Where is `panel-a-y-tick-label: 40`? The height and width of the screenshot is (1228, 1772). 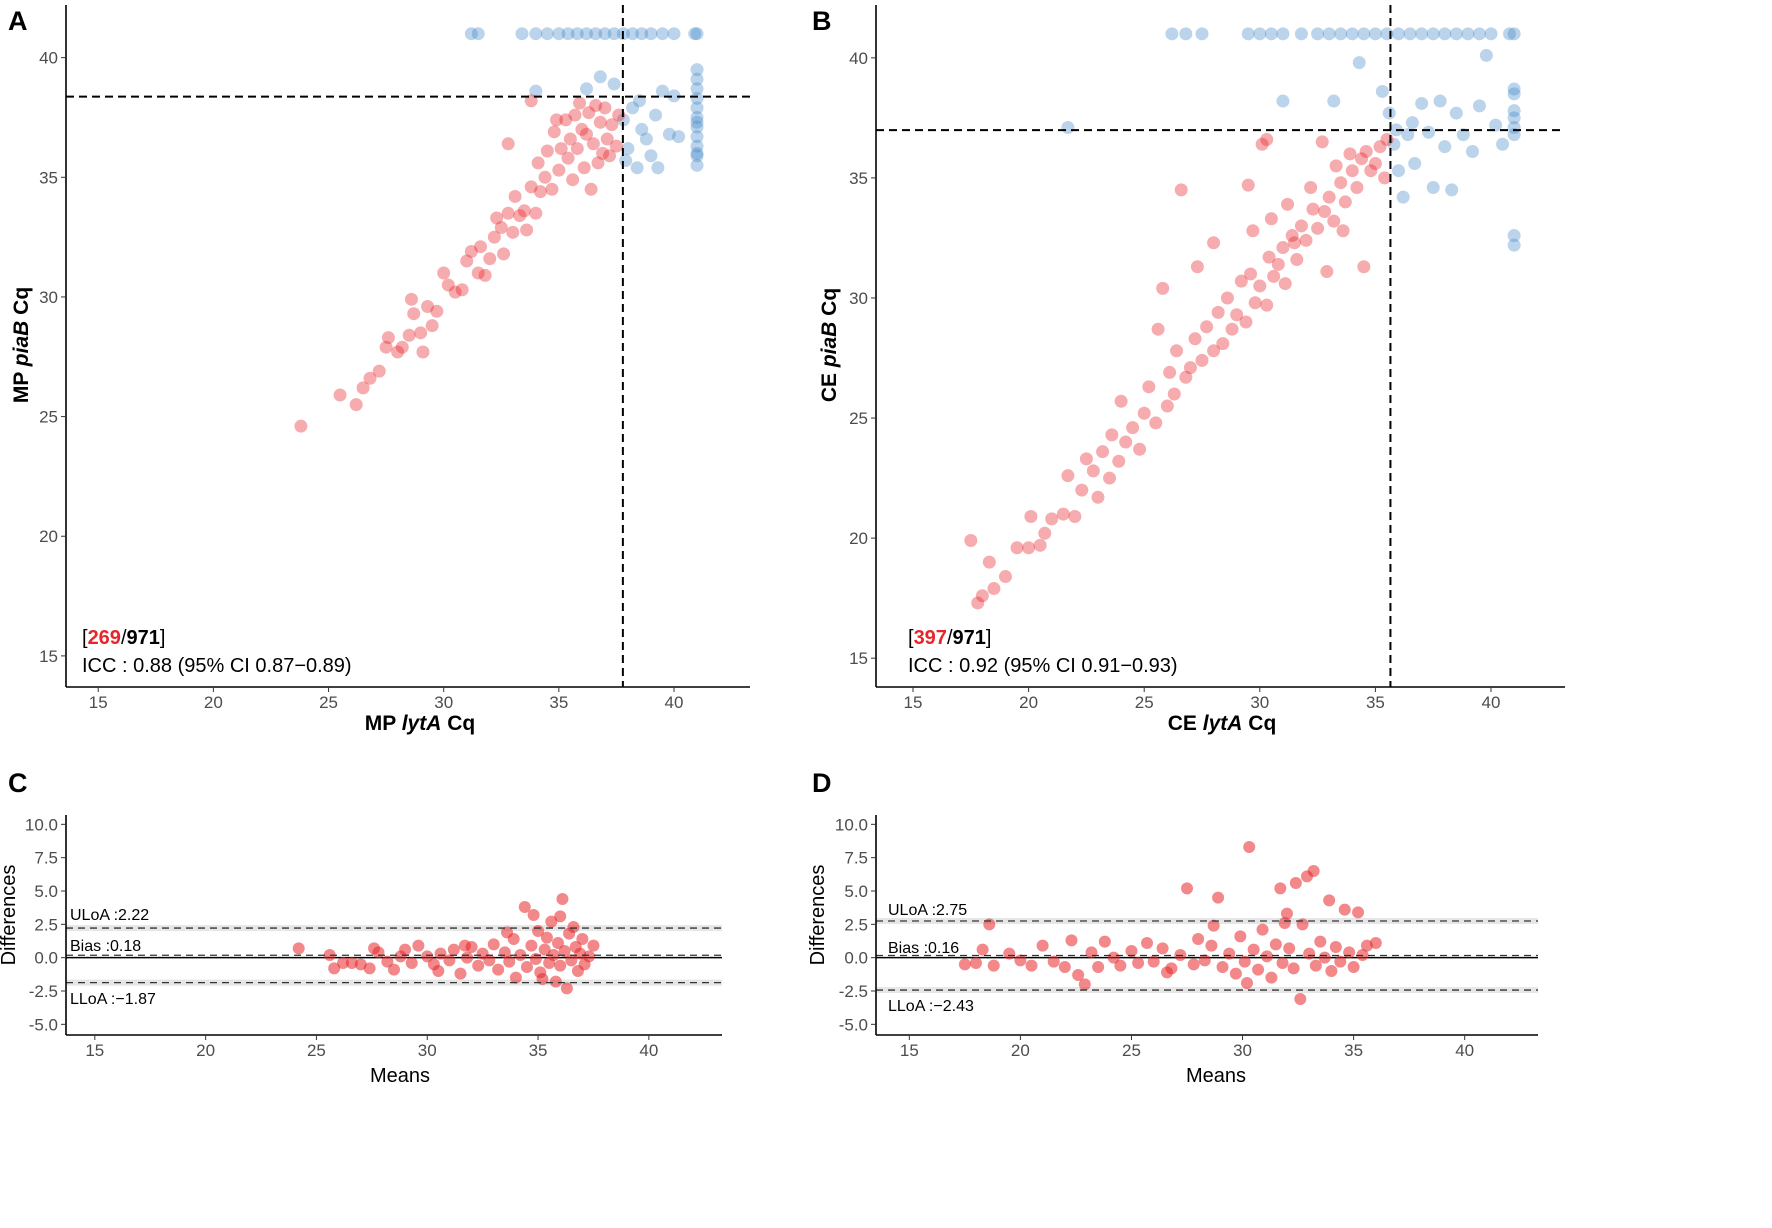
panel-a-y-tick-label: 40 is located at coordinates (48, 58).